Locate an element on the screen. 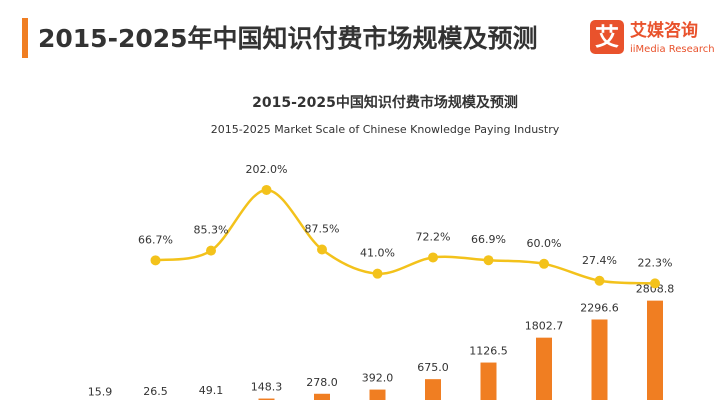 This screenshot has height=404, width=723. bar-label: 675.0 is located at coordinates (433, 367).